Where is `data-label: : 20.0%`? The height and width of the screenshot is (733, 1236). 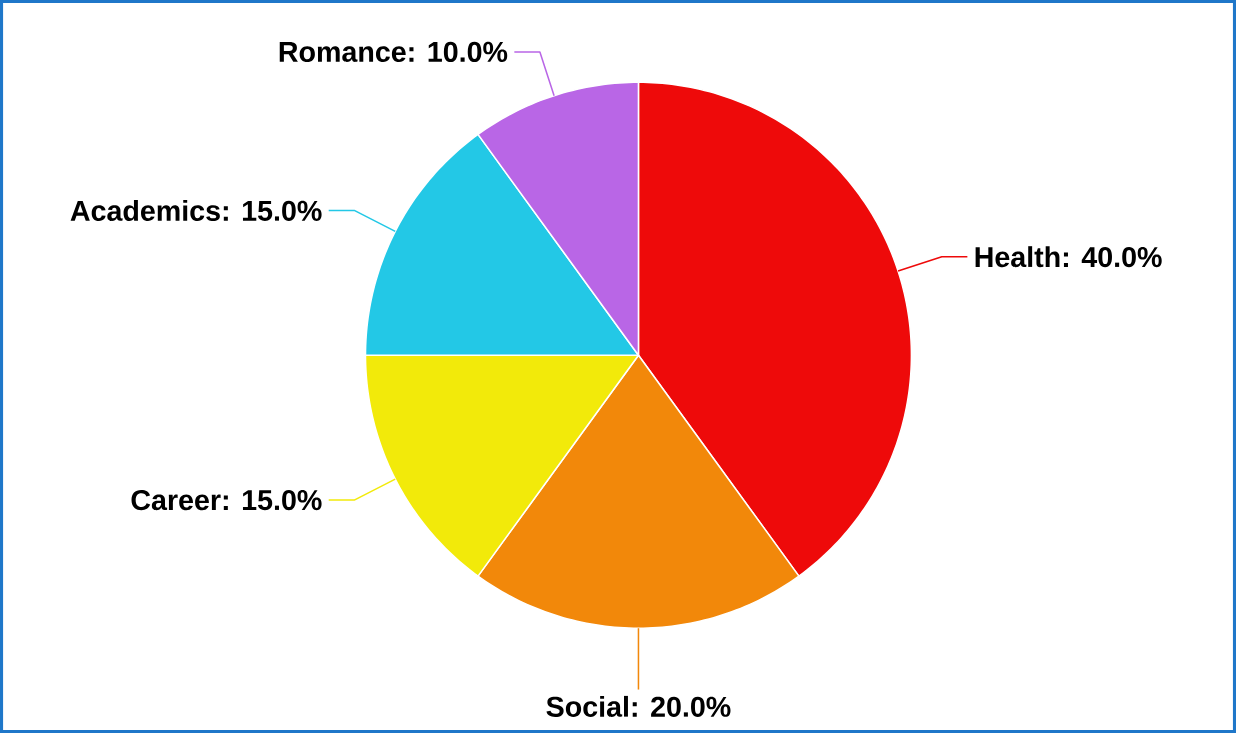
data-label: : 20.0% is located at coordinates (681, 706).